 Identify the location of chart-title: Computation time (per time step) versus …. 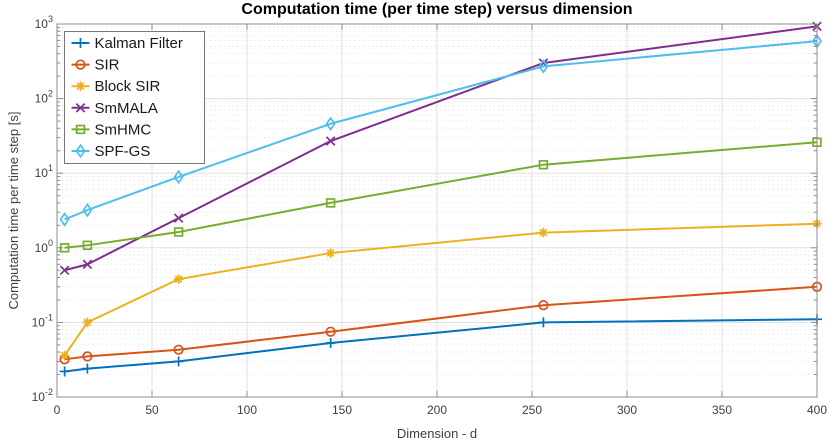
(437, 9).